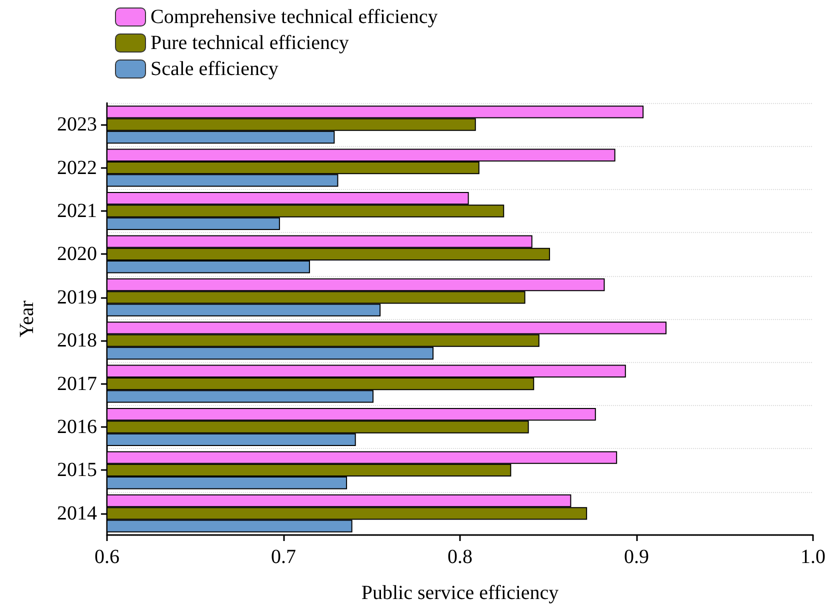 This screenshot has height=608, width=837. Describe the element at coordinates (283, 557) in the screenshot. I see `x-tick-label: 0.7` at that location.